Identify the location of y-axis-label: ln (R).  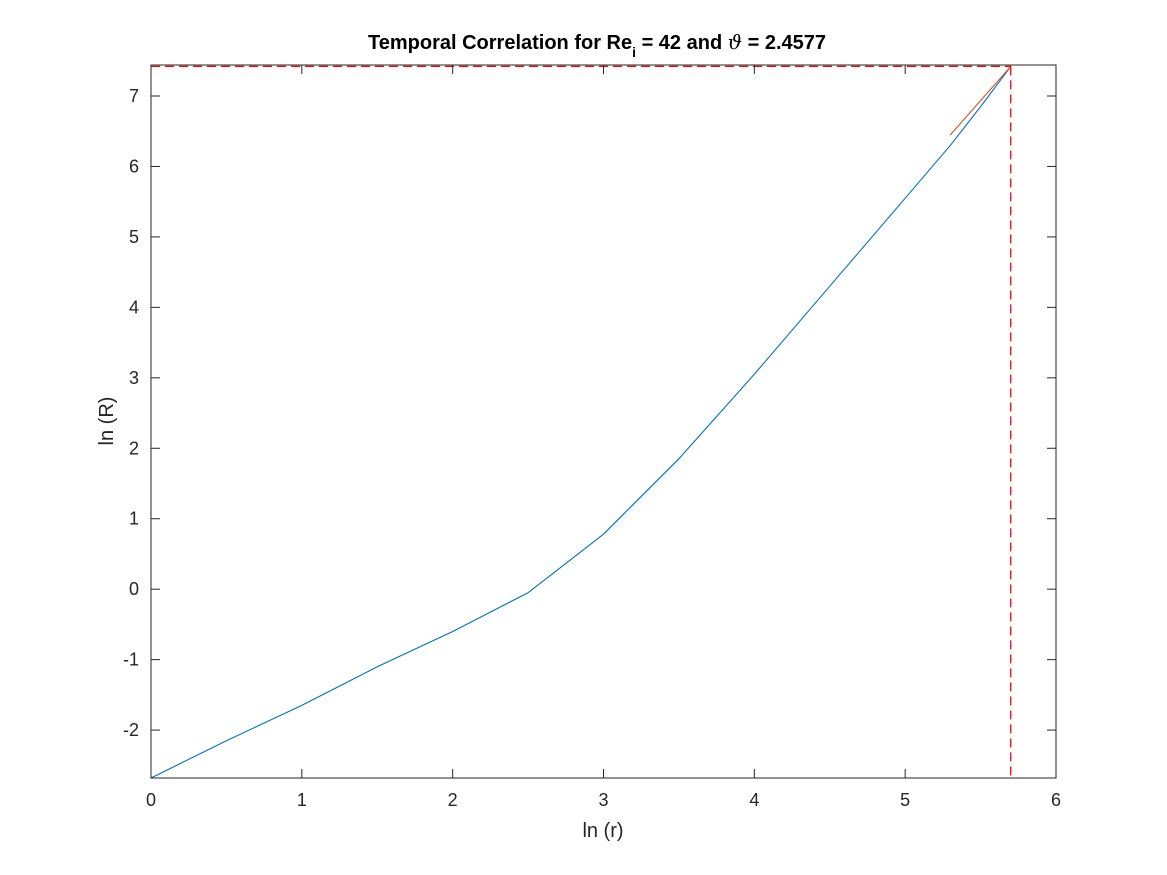
(107, 421).